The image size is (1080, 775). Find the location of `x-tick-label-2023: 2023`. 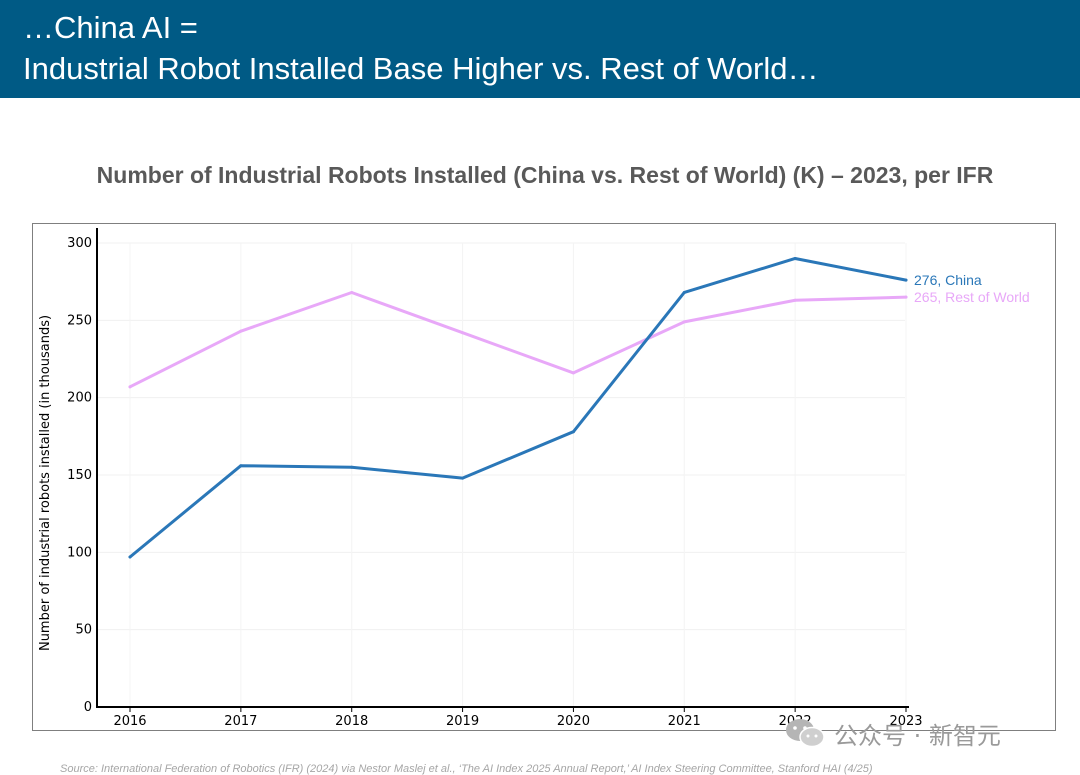

x-tick-label-2023: 2023 is located at coordinates (905, 721).